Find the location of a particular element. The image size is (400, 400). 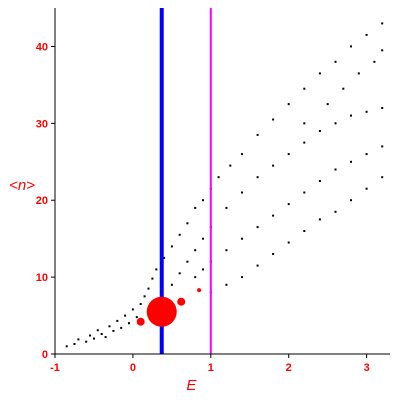

y-tick-label: 40 is located at coordinates (42, 47).